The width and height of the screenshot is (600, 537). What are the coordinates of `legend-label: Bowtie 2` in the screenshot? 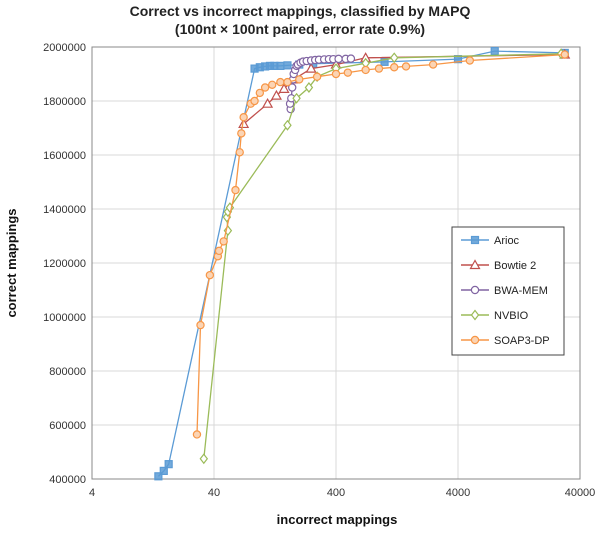 It's located at (515, 266).